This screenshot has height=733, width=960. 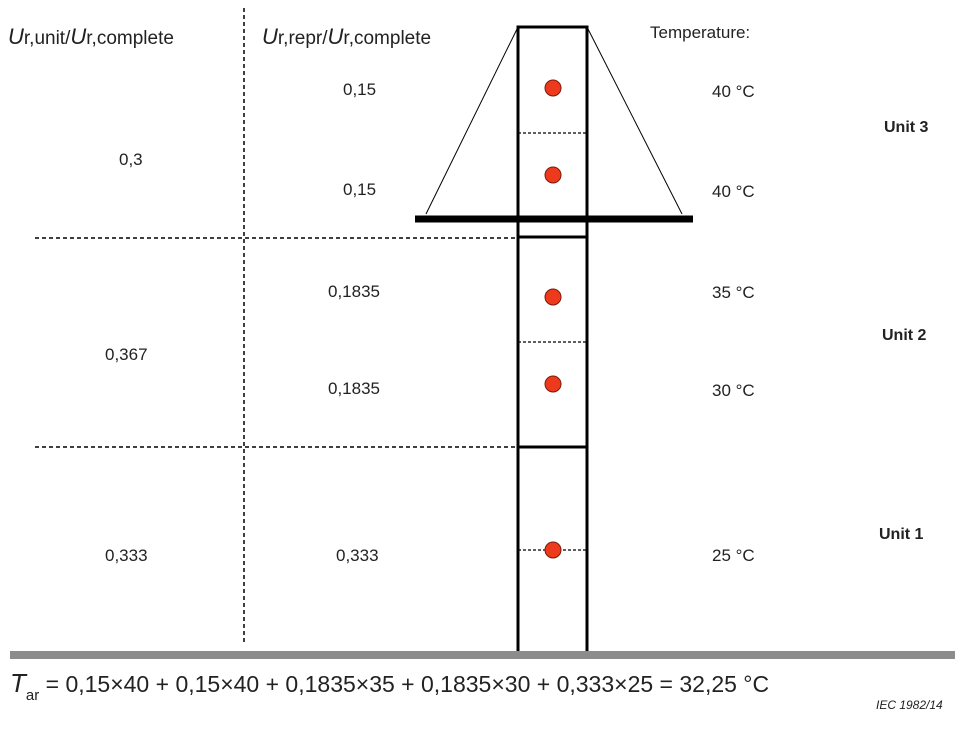 What do you see at coordinates (131, 159) in the screenshot?
I see `unit3-ratio: 0,3` at bounding box center [131, 159].